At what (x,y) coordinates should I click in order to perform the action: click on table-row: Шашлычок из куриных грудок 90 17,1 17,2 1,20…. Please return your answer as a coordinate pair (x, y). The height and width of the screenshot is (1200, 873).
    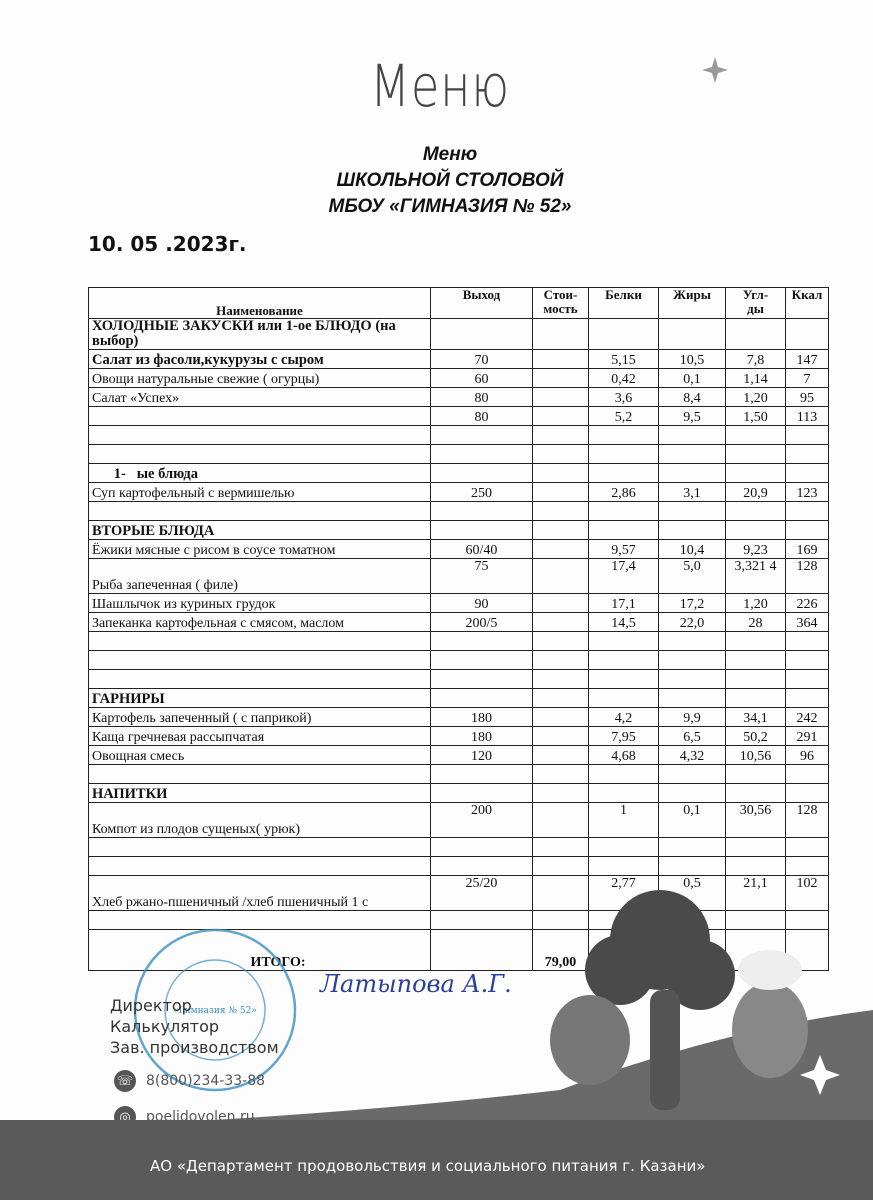
    Looking at the image, I should click on (458, 603).